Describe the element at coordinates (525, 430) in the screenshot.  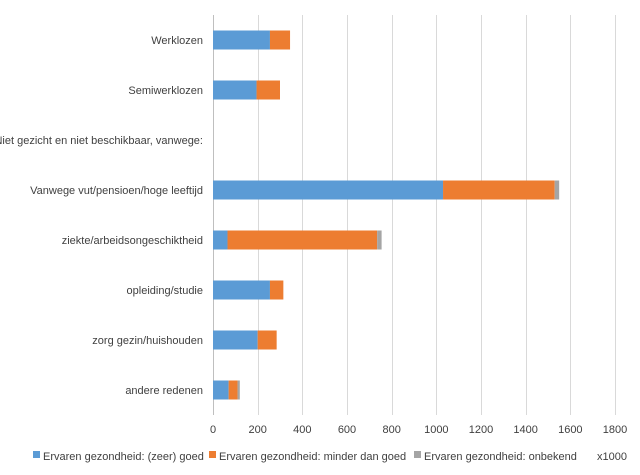
I see `x-tick-label: 1400` at that location.